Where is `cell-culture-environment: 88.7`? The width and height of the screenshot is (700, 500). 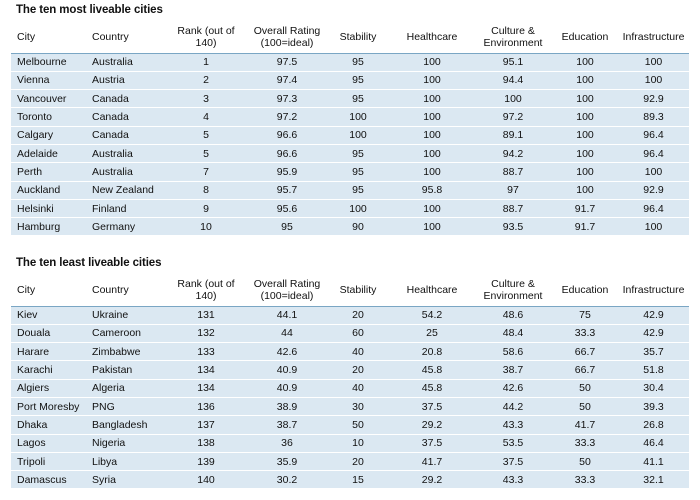 cell-culture-environment: 88.7 is located at coordinates (513, 172).